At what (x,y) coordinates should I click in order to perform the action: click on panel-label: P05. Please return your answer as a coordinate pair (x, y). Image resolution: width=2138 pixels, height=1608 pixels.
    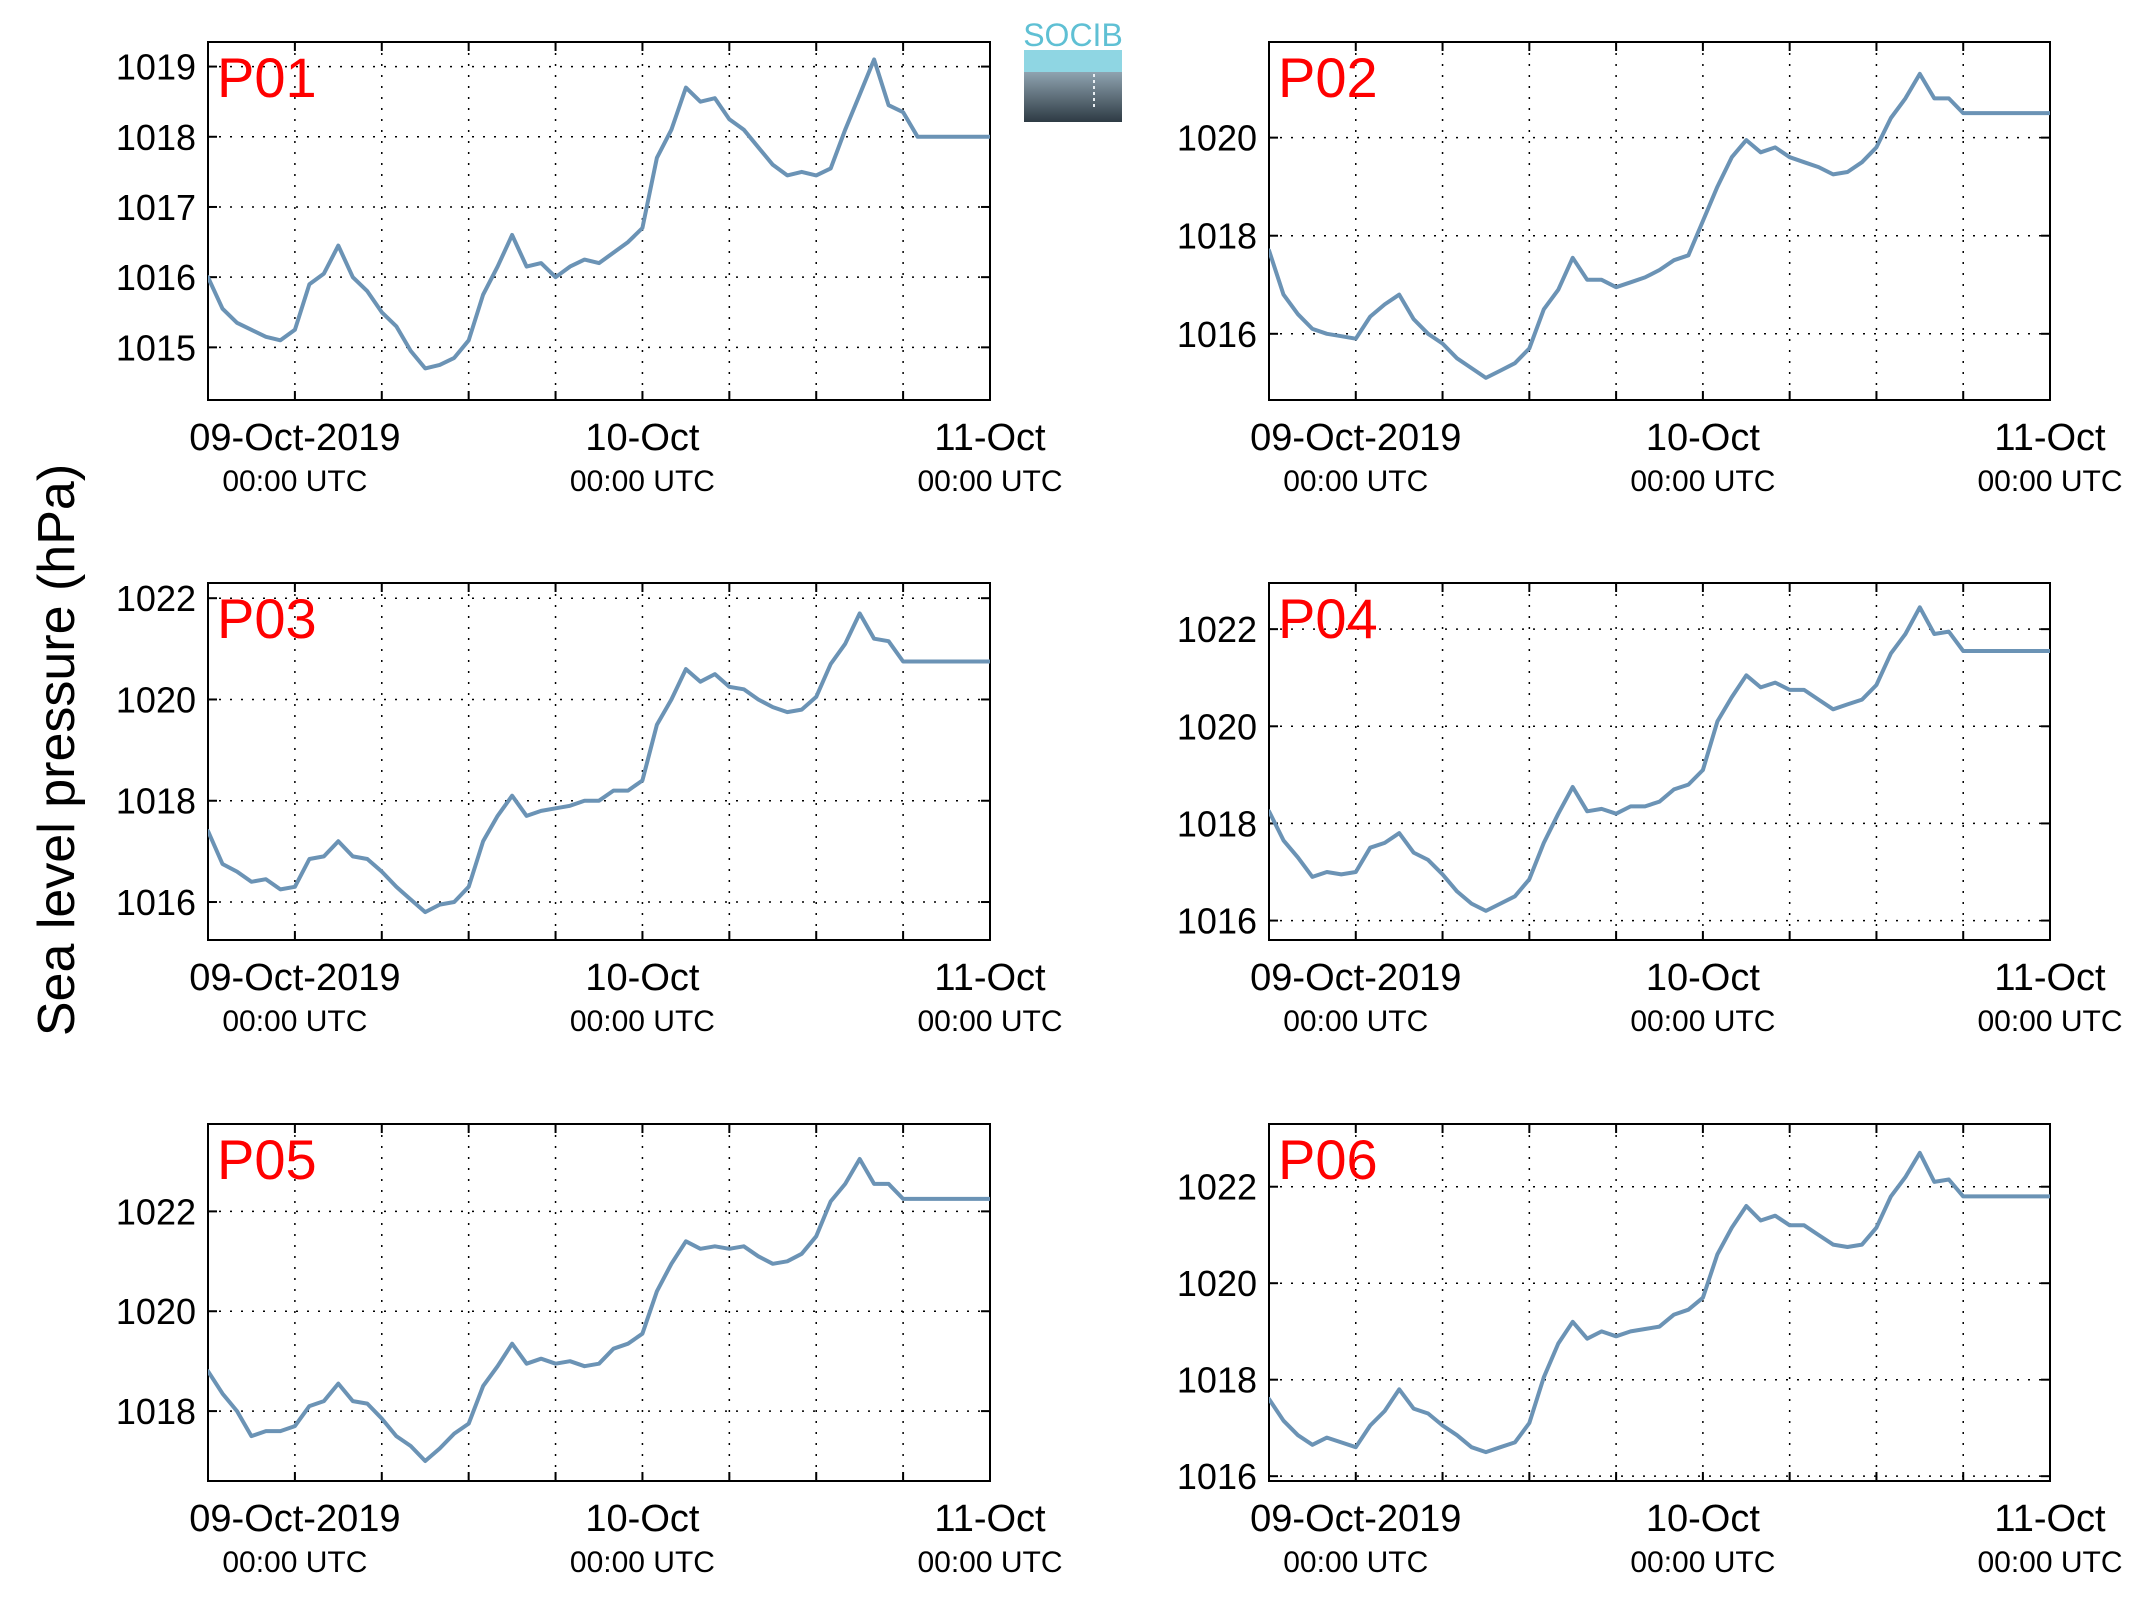
    Looking at the image, I should click on (267, 1159).